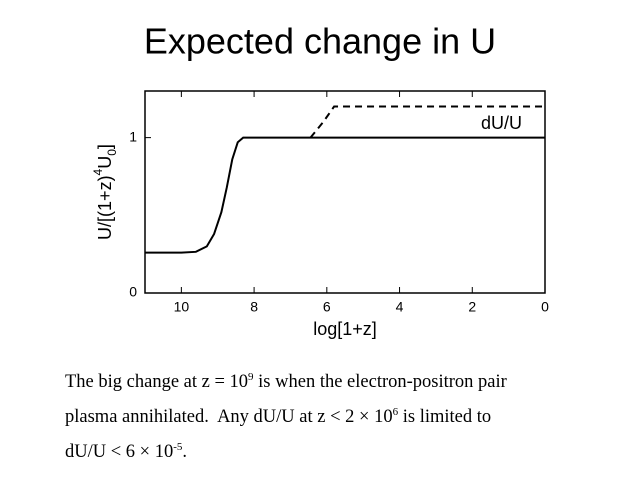 The height and width of the screenshot is (480, 640). Describe the element at coordinates (400, 307) in the screenshot. I see `x-tick-label: 4` at that location.